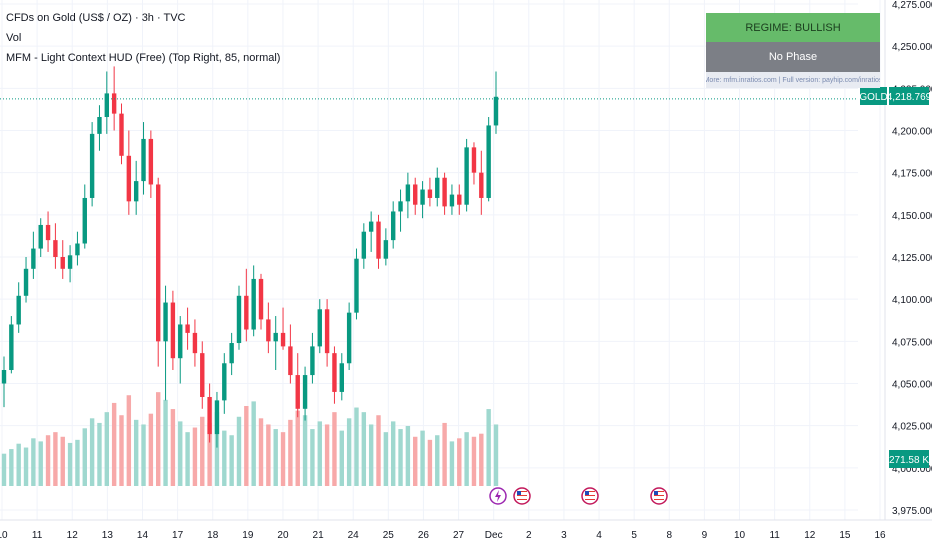 Image resolution: width=932 pixels, height=550 pixels. I want to click on last-volume-text: 271.58 K, so click(909, 460).